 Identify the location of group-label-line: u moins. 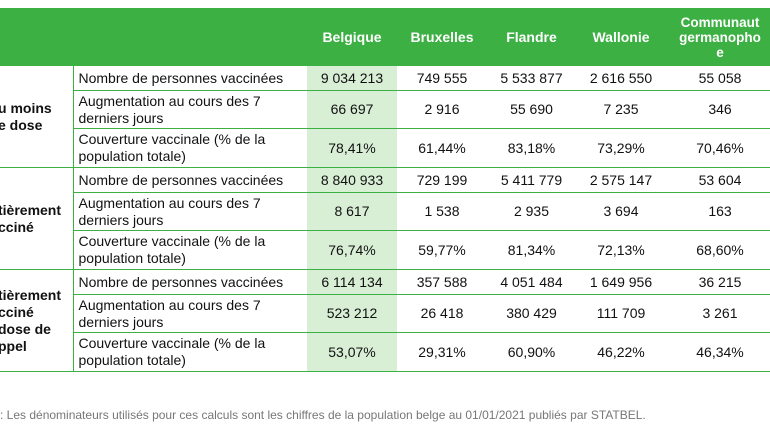
(26, 107).